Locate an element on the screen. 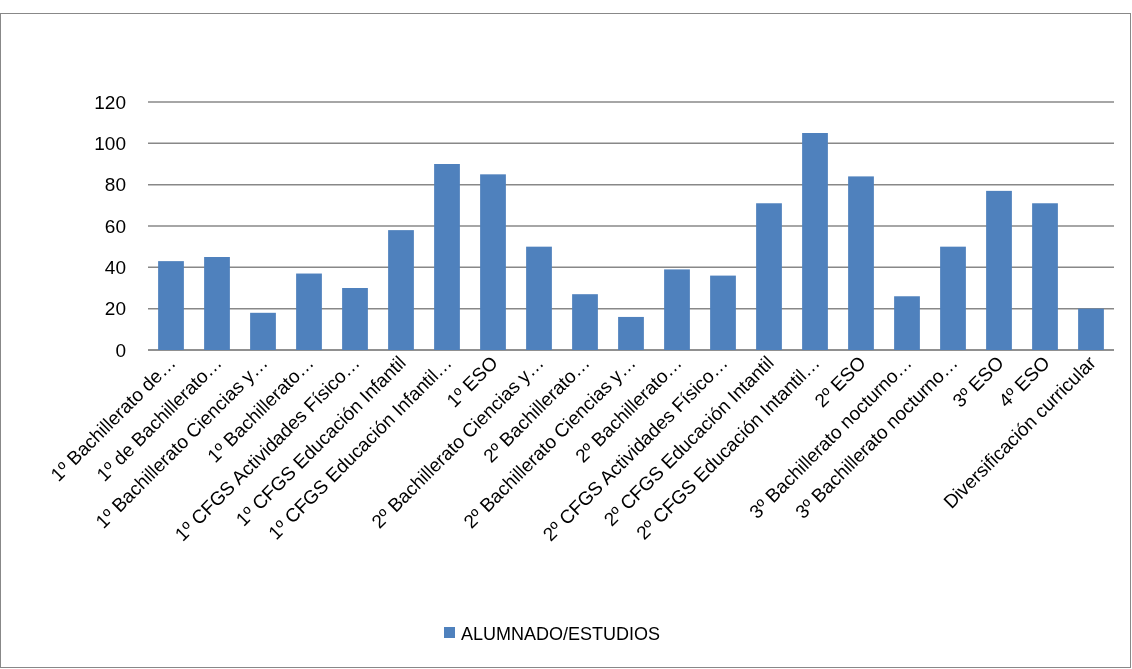 The width and height of the screenshot is (1132, 669). y-tick-label: 80 is located at coordinates (115, 185).